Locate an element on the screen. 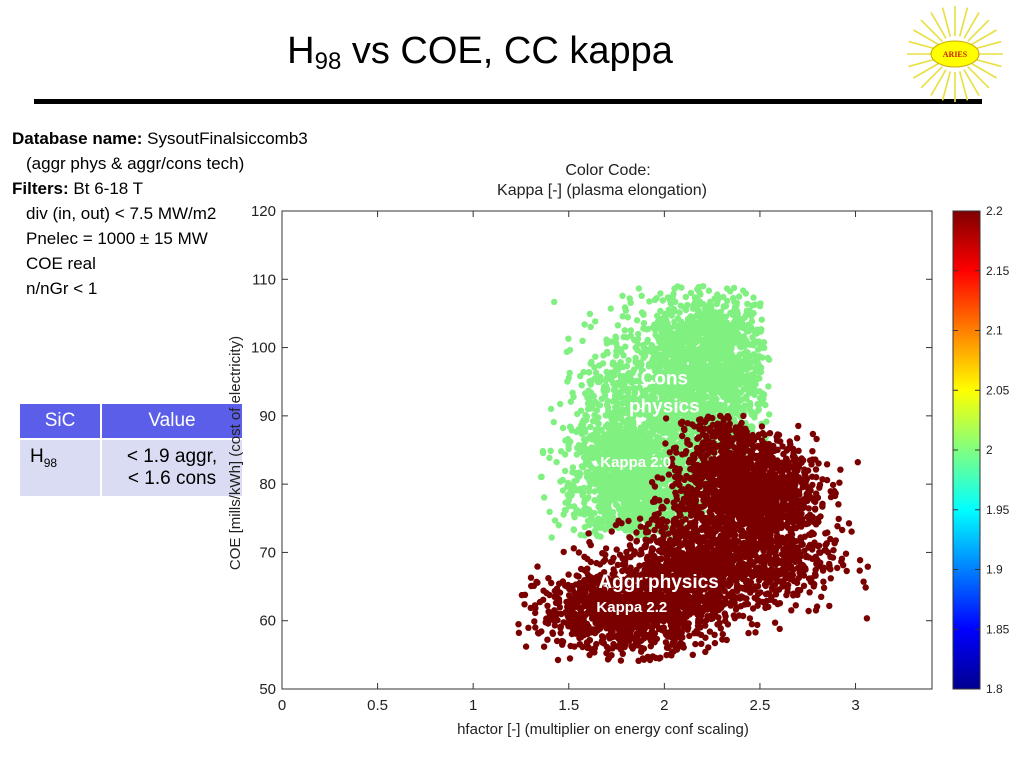 This screenshot has height=768, width=1024. filters-label: Filters: is located at coordinates (40, 188).